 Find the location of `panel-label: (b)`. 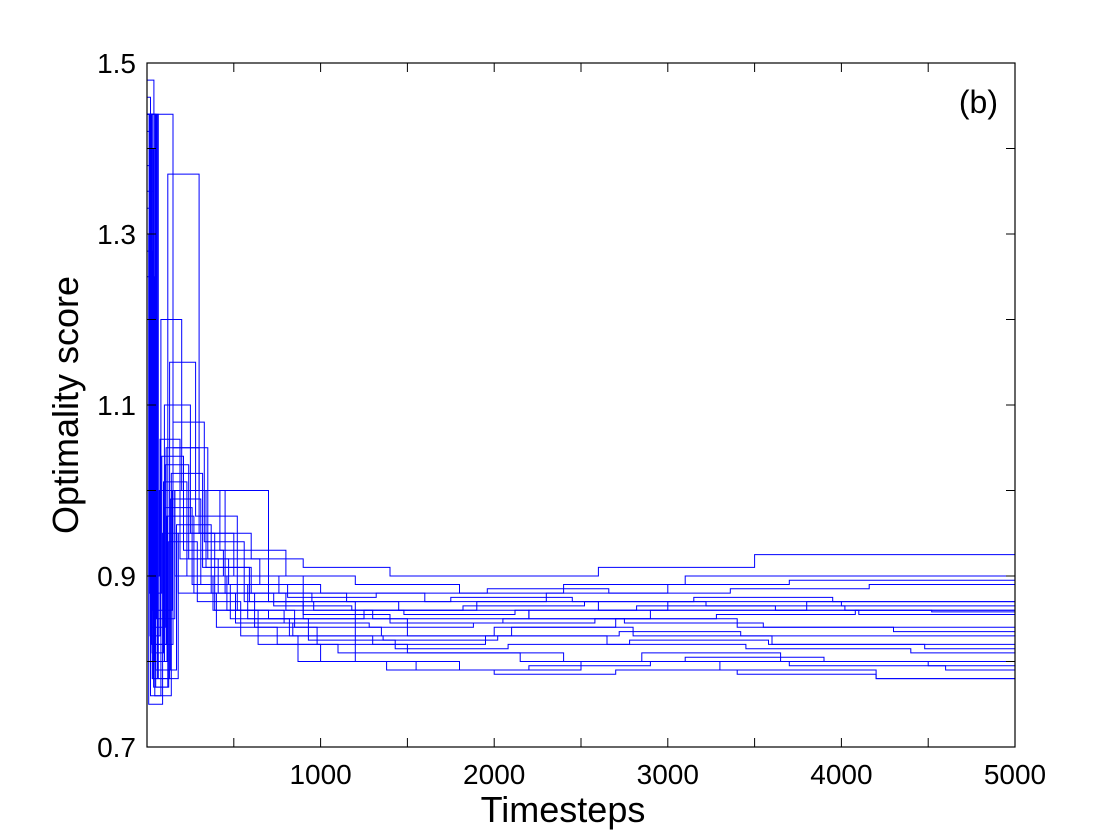

panel-label: (b) is located at coordinates (978, 102).